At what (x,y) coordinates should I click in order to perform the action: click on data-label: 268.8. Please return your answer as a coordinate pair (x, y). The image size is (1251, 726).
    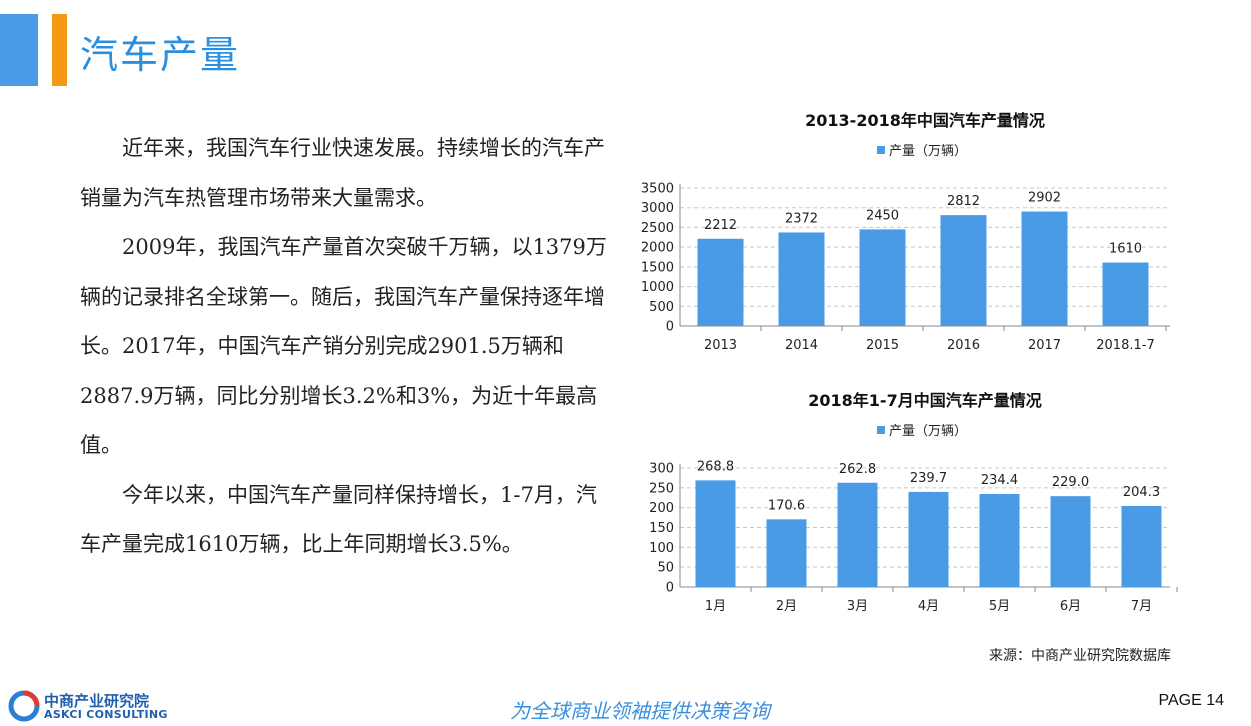
    Looking at the image, I should click on (715, 466).